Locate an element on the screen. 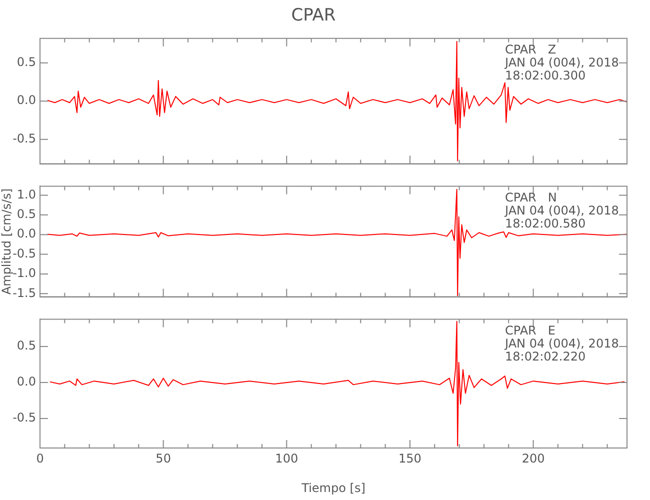 The image size is (650, 500). annotation: 18:02:00.300 is located at coordinates (545, 75).